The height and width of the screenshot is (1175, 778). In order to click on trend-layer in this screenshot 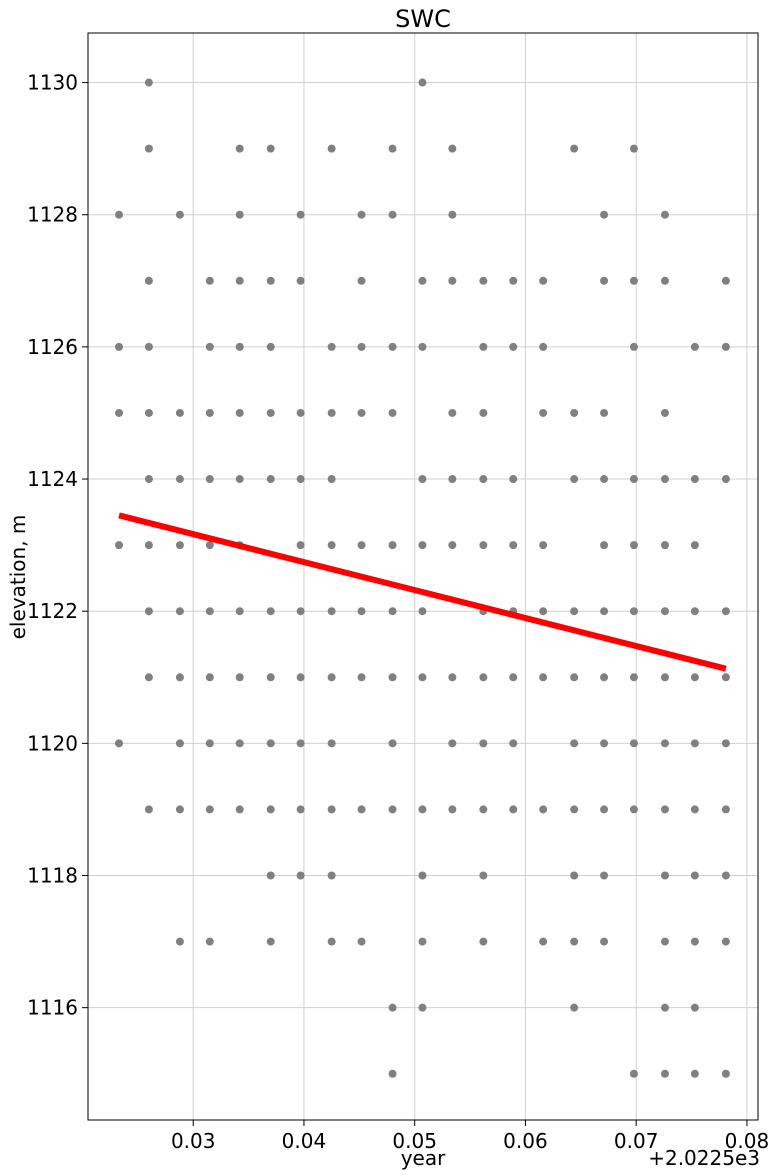, I will do `click(422, 592)`.